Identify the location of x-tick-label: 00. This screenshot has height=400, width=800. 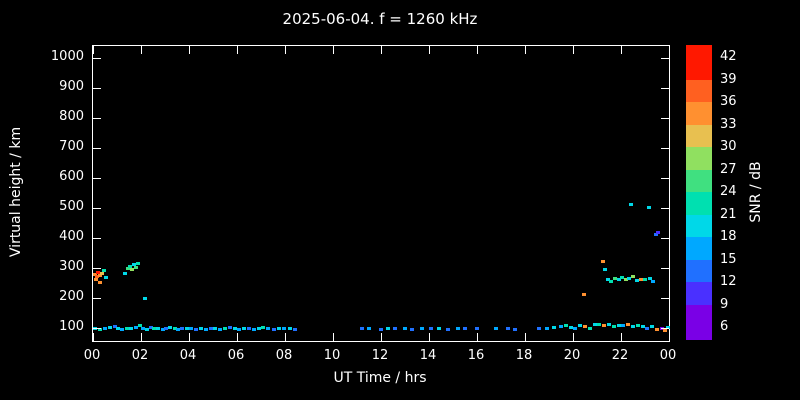
(668, 355).